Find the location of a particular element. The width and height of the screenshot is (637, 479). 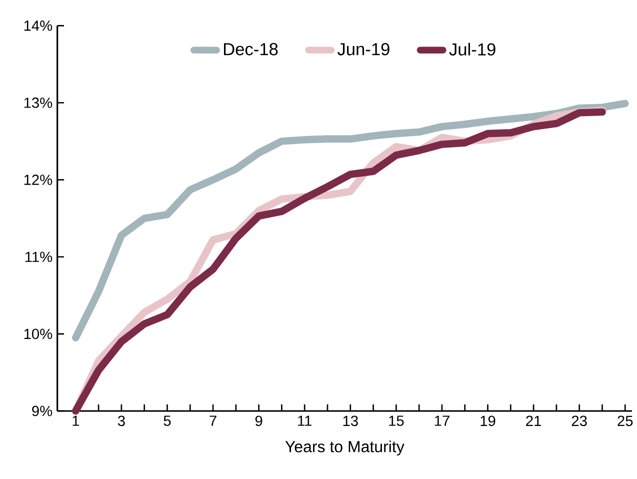

legend-label: Jun-19 is located at coordinates (363, 49).